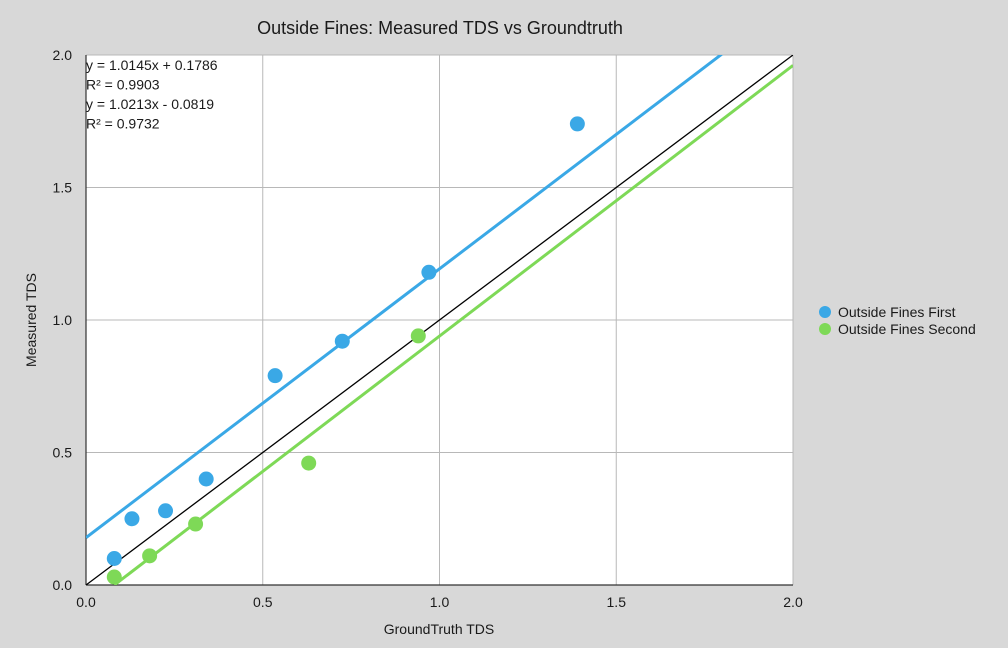 This screenshot has width=1008, height=648. What do you see at coordinates (31, 320) in the screenshot?
I see `y-axis-label: Measured TDS` at bounding box center [31, 320].